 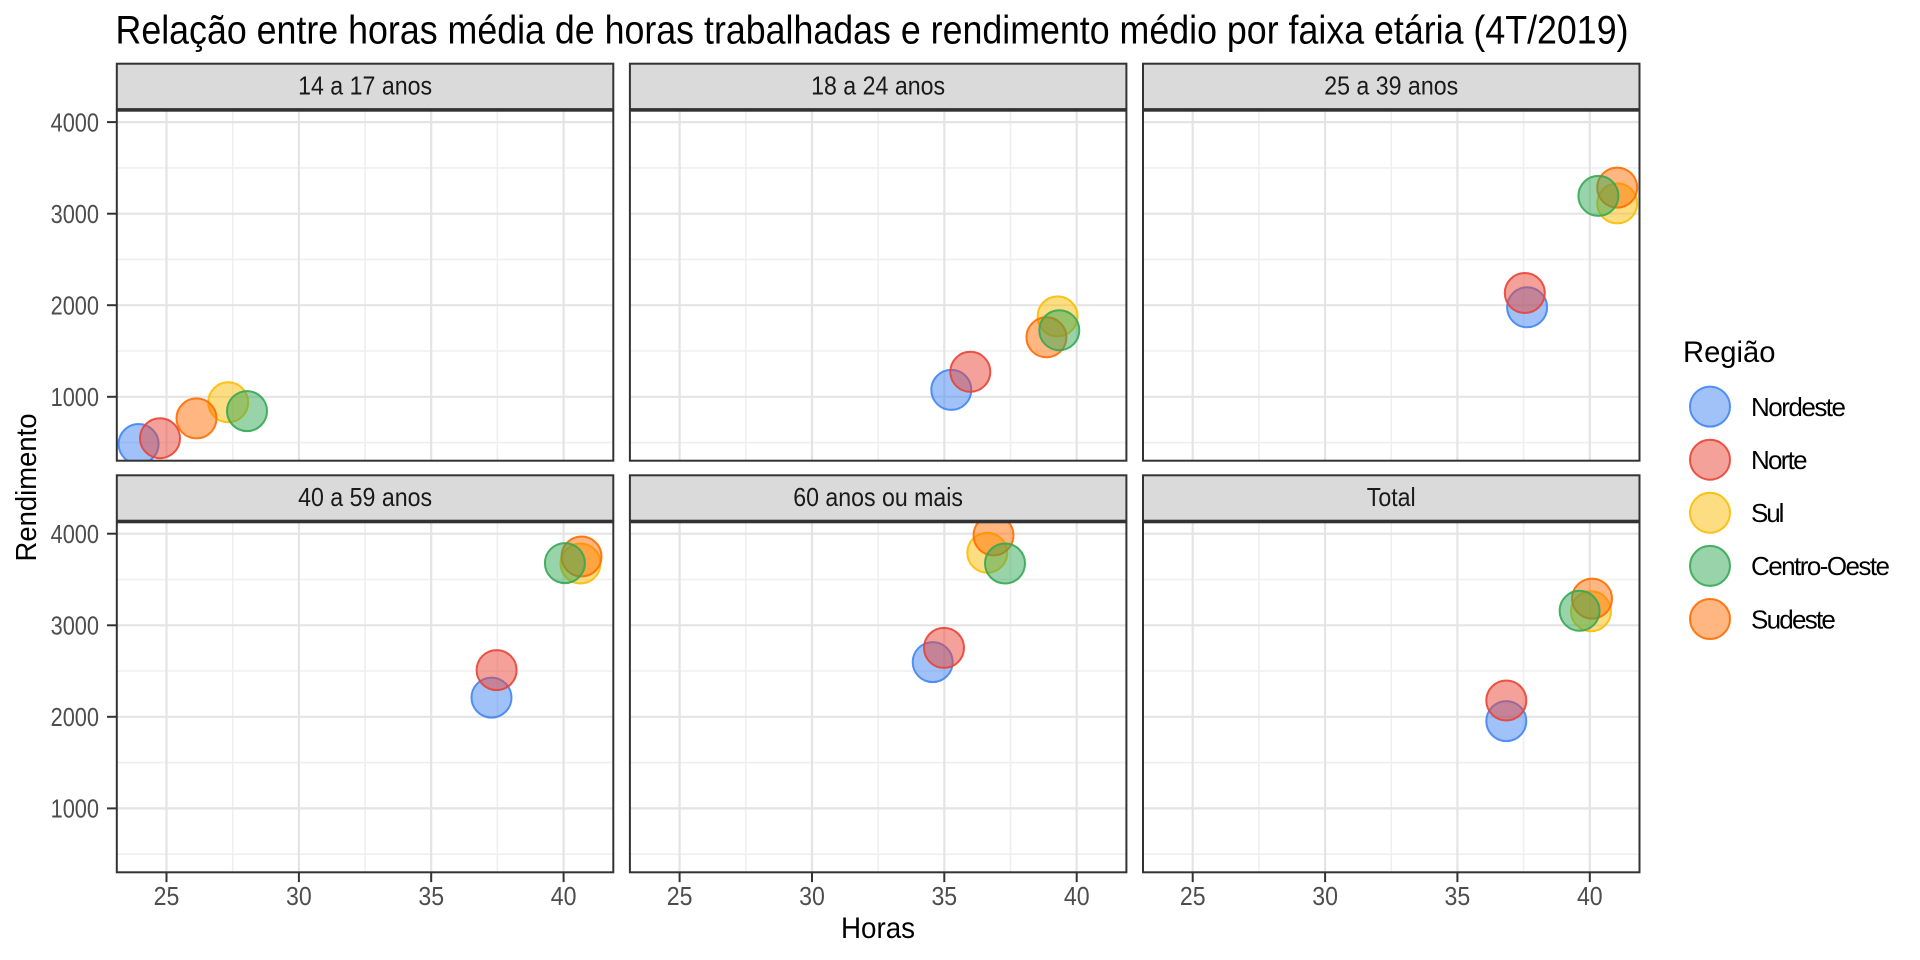 What do you see at coordinates (1793, 619) in the screenshot?
I see `svg-text: Sudeste` at bounding box center [1793, 619].